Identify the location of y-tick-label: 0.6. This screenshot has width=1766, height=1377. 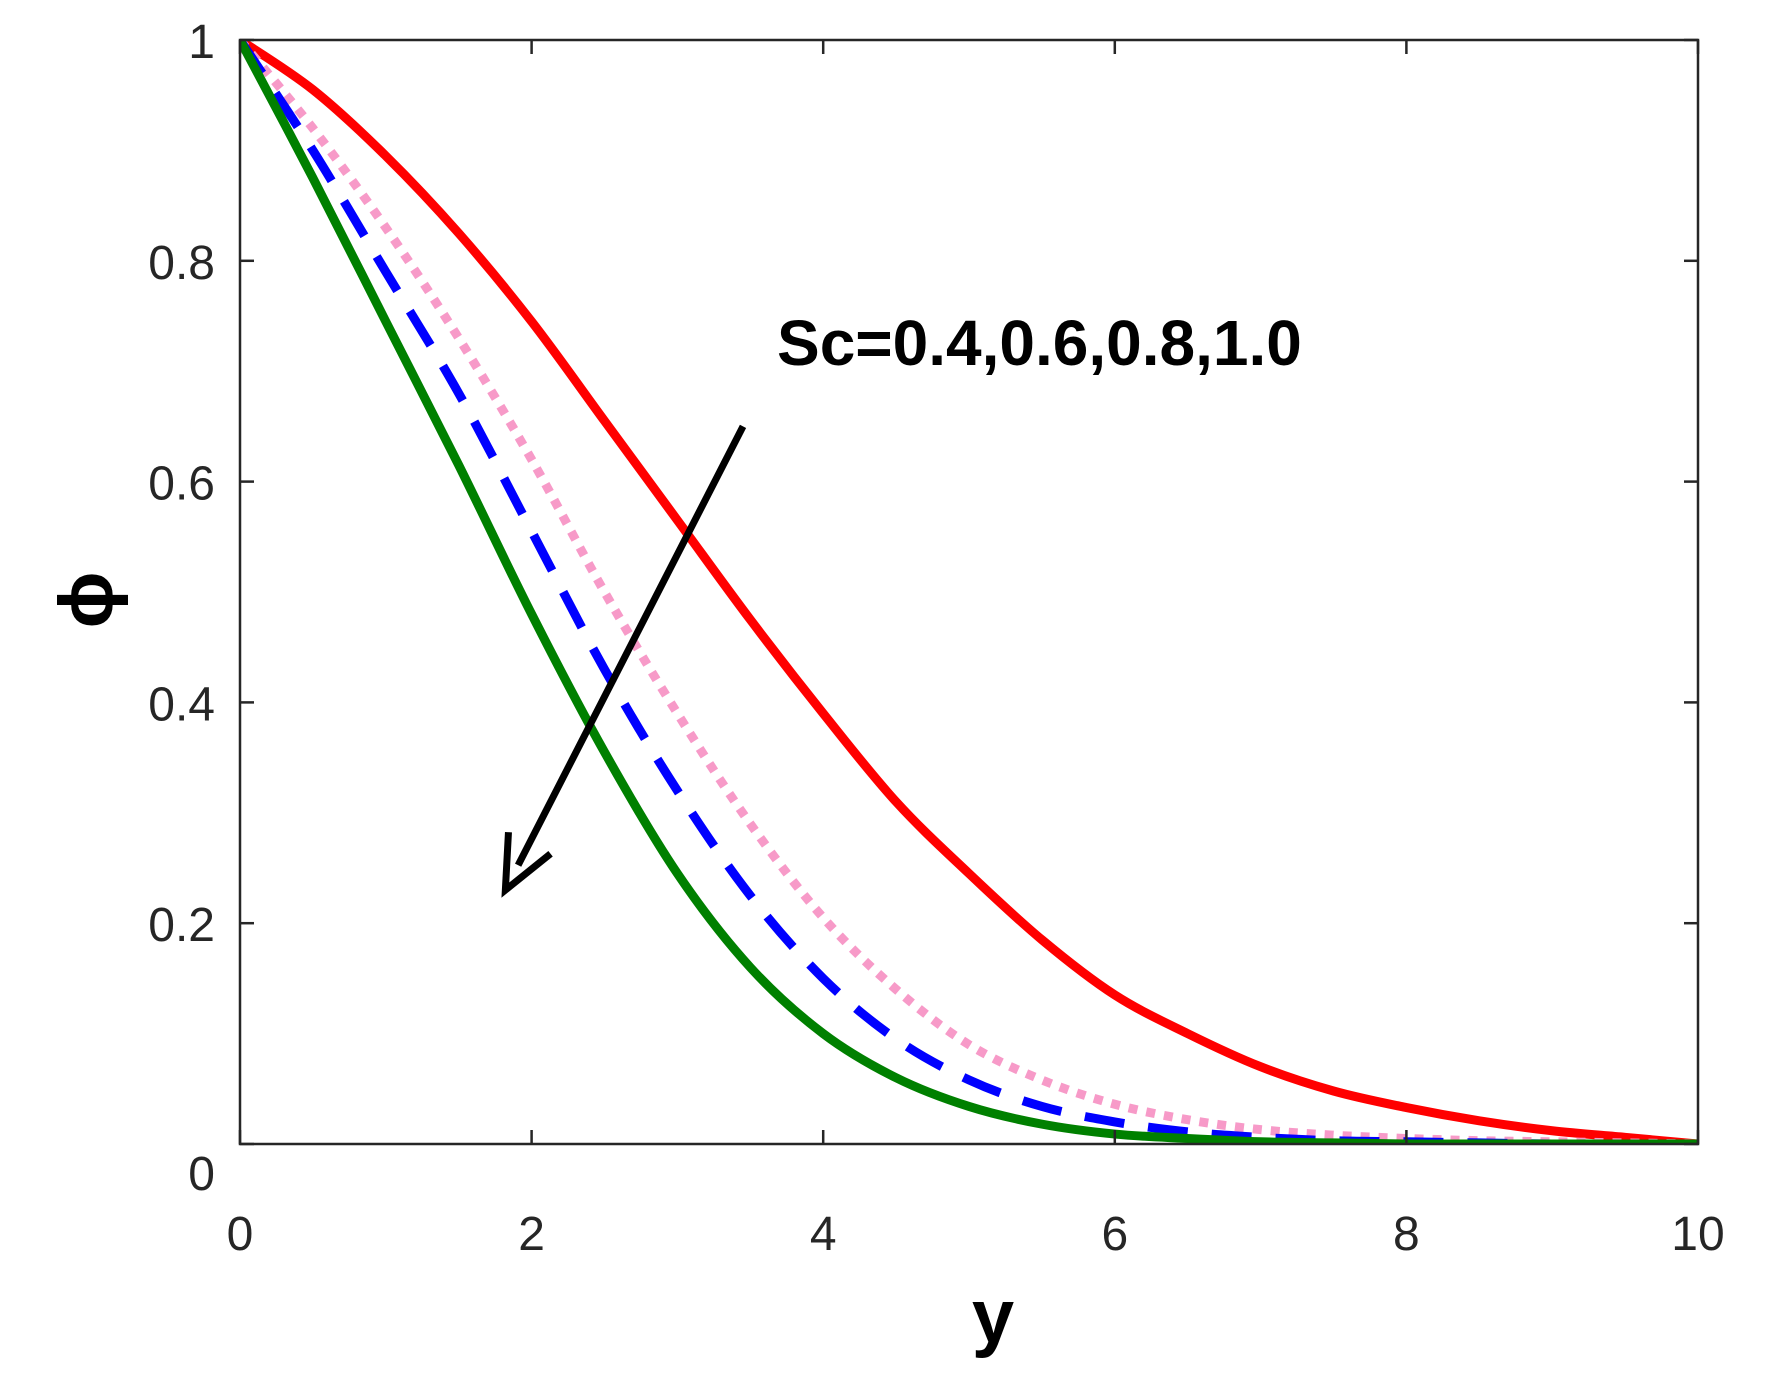
(181, 484).